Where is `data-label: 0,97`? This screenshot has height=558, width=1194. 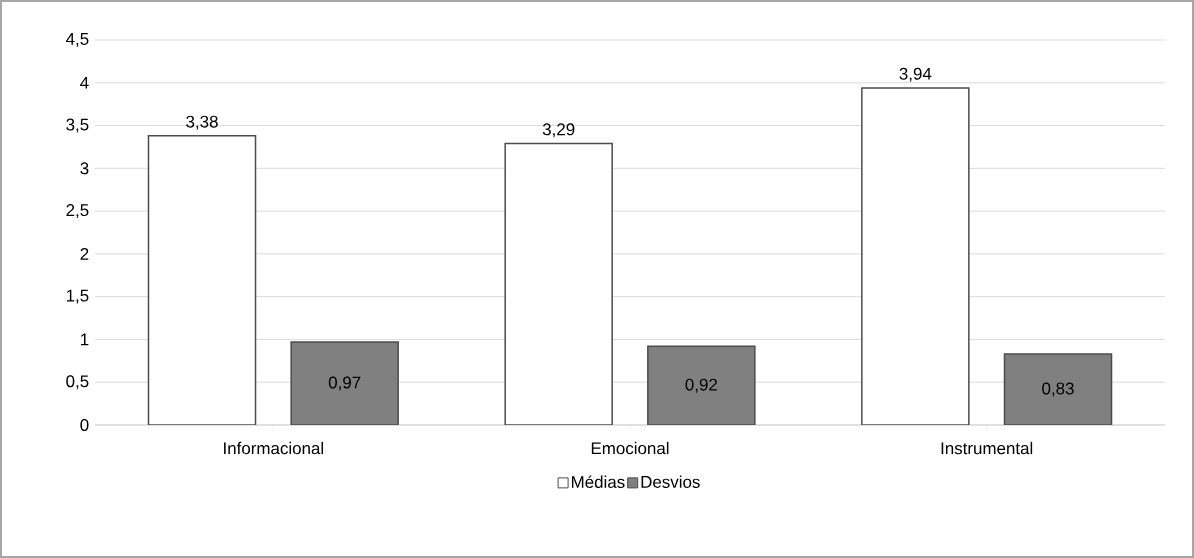 data-label: 0,97 is located at coordinates (344, 383).